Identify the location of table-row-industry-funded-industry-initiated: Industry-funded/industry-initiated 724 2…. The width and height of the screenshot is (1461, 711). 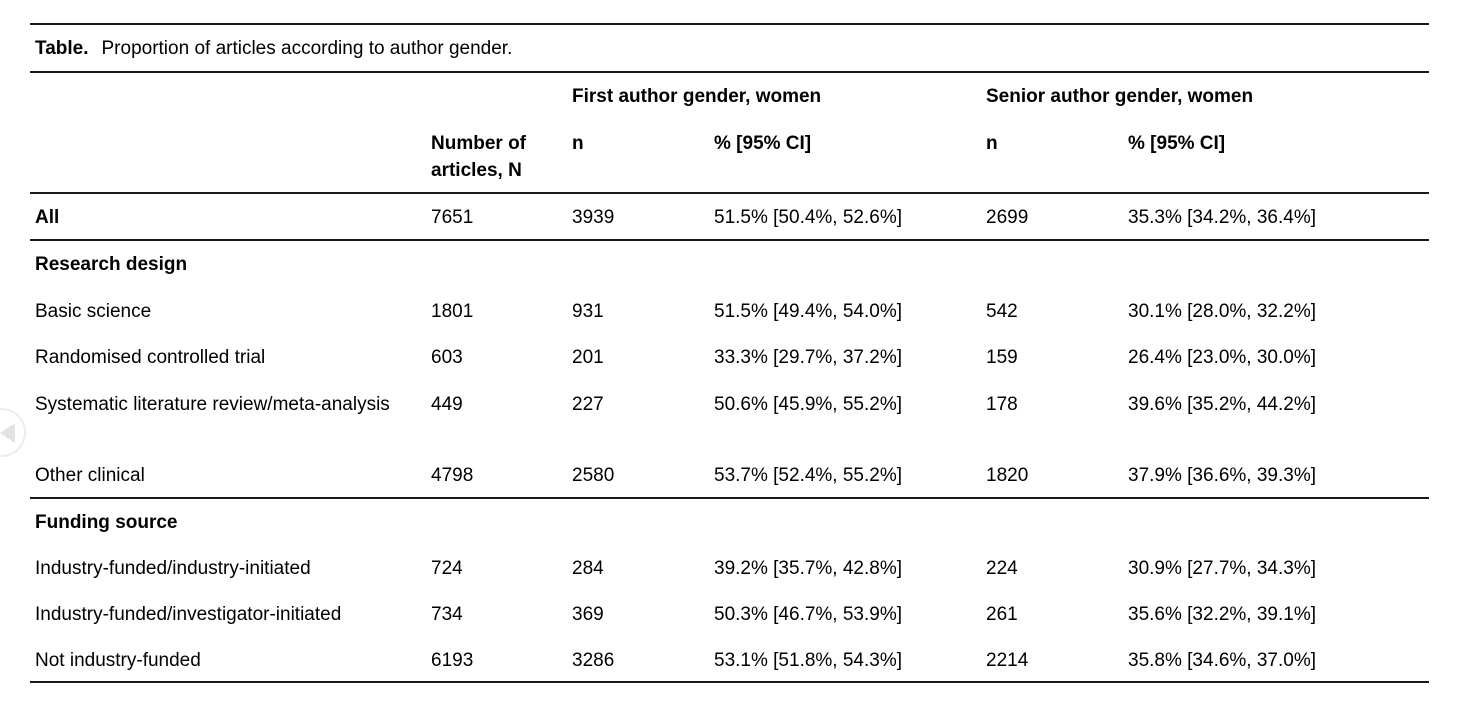
(729, 568).